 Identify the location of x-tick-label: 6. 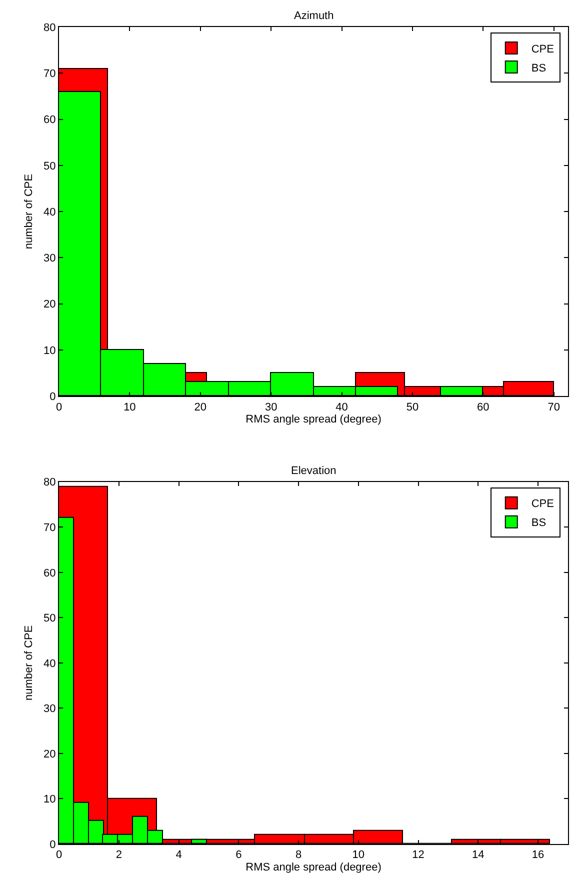
(239, 855).